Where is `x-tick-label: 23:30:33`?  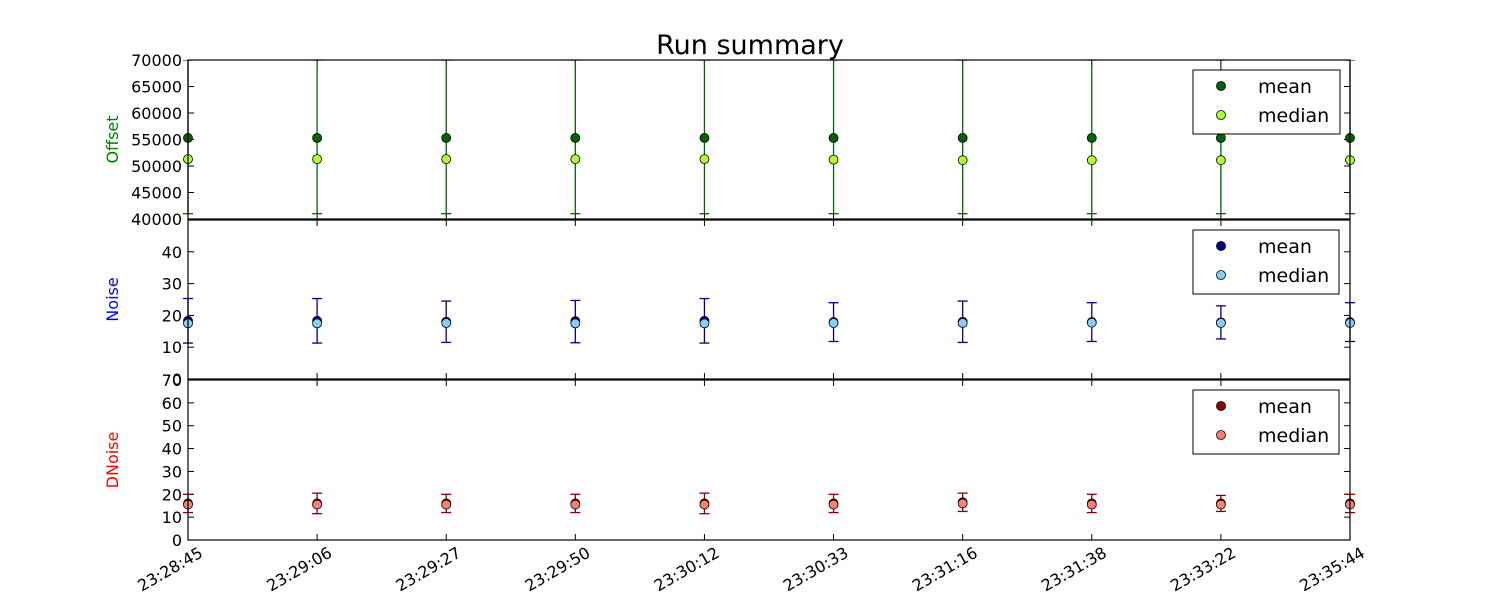
x-tick-label: 23:30:33 is located at coordinates (816, 569).